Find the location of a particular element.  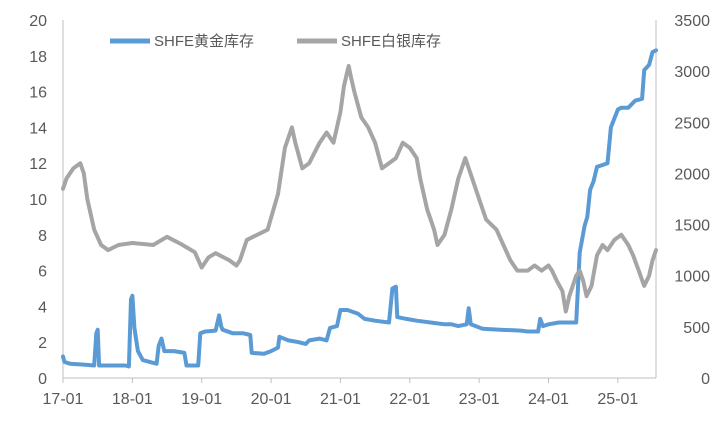

x-tick-label: 18-01 is located at coordinates (132, 399).